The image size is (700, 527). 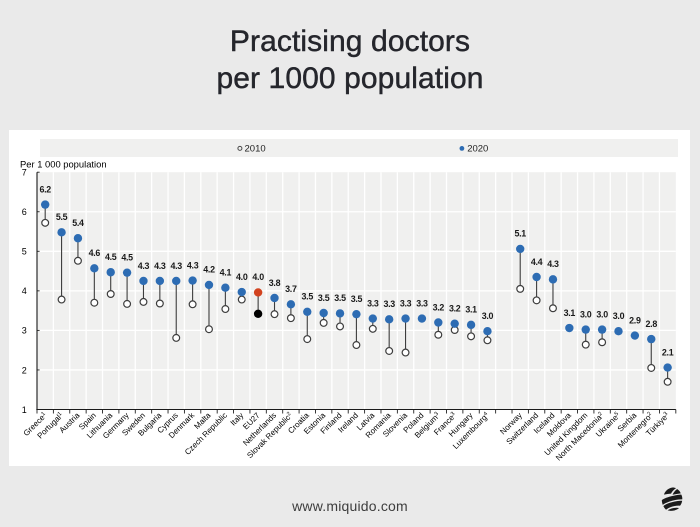 I want to click on svg-text: 2, so click(x=24, y=370).